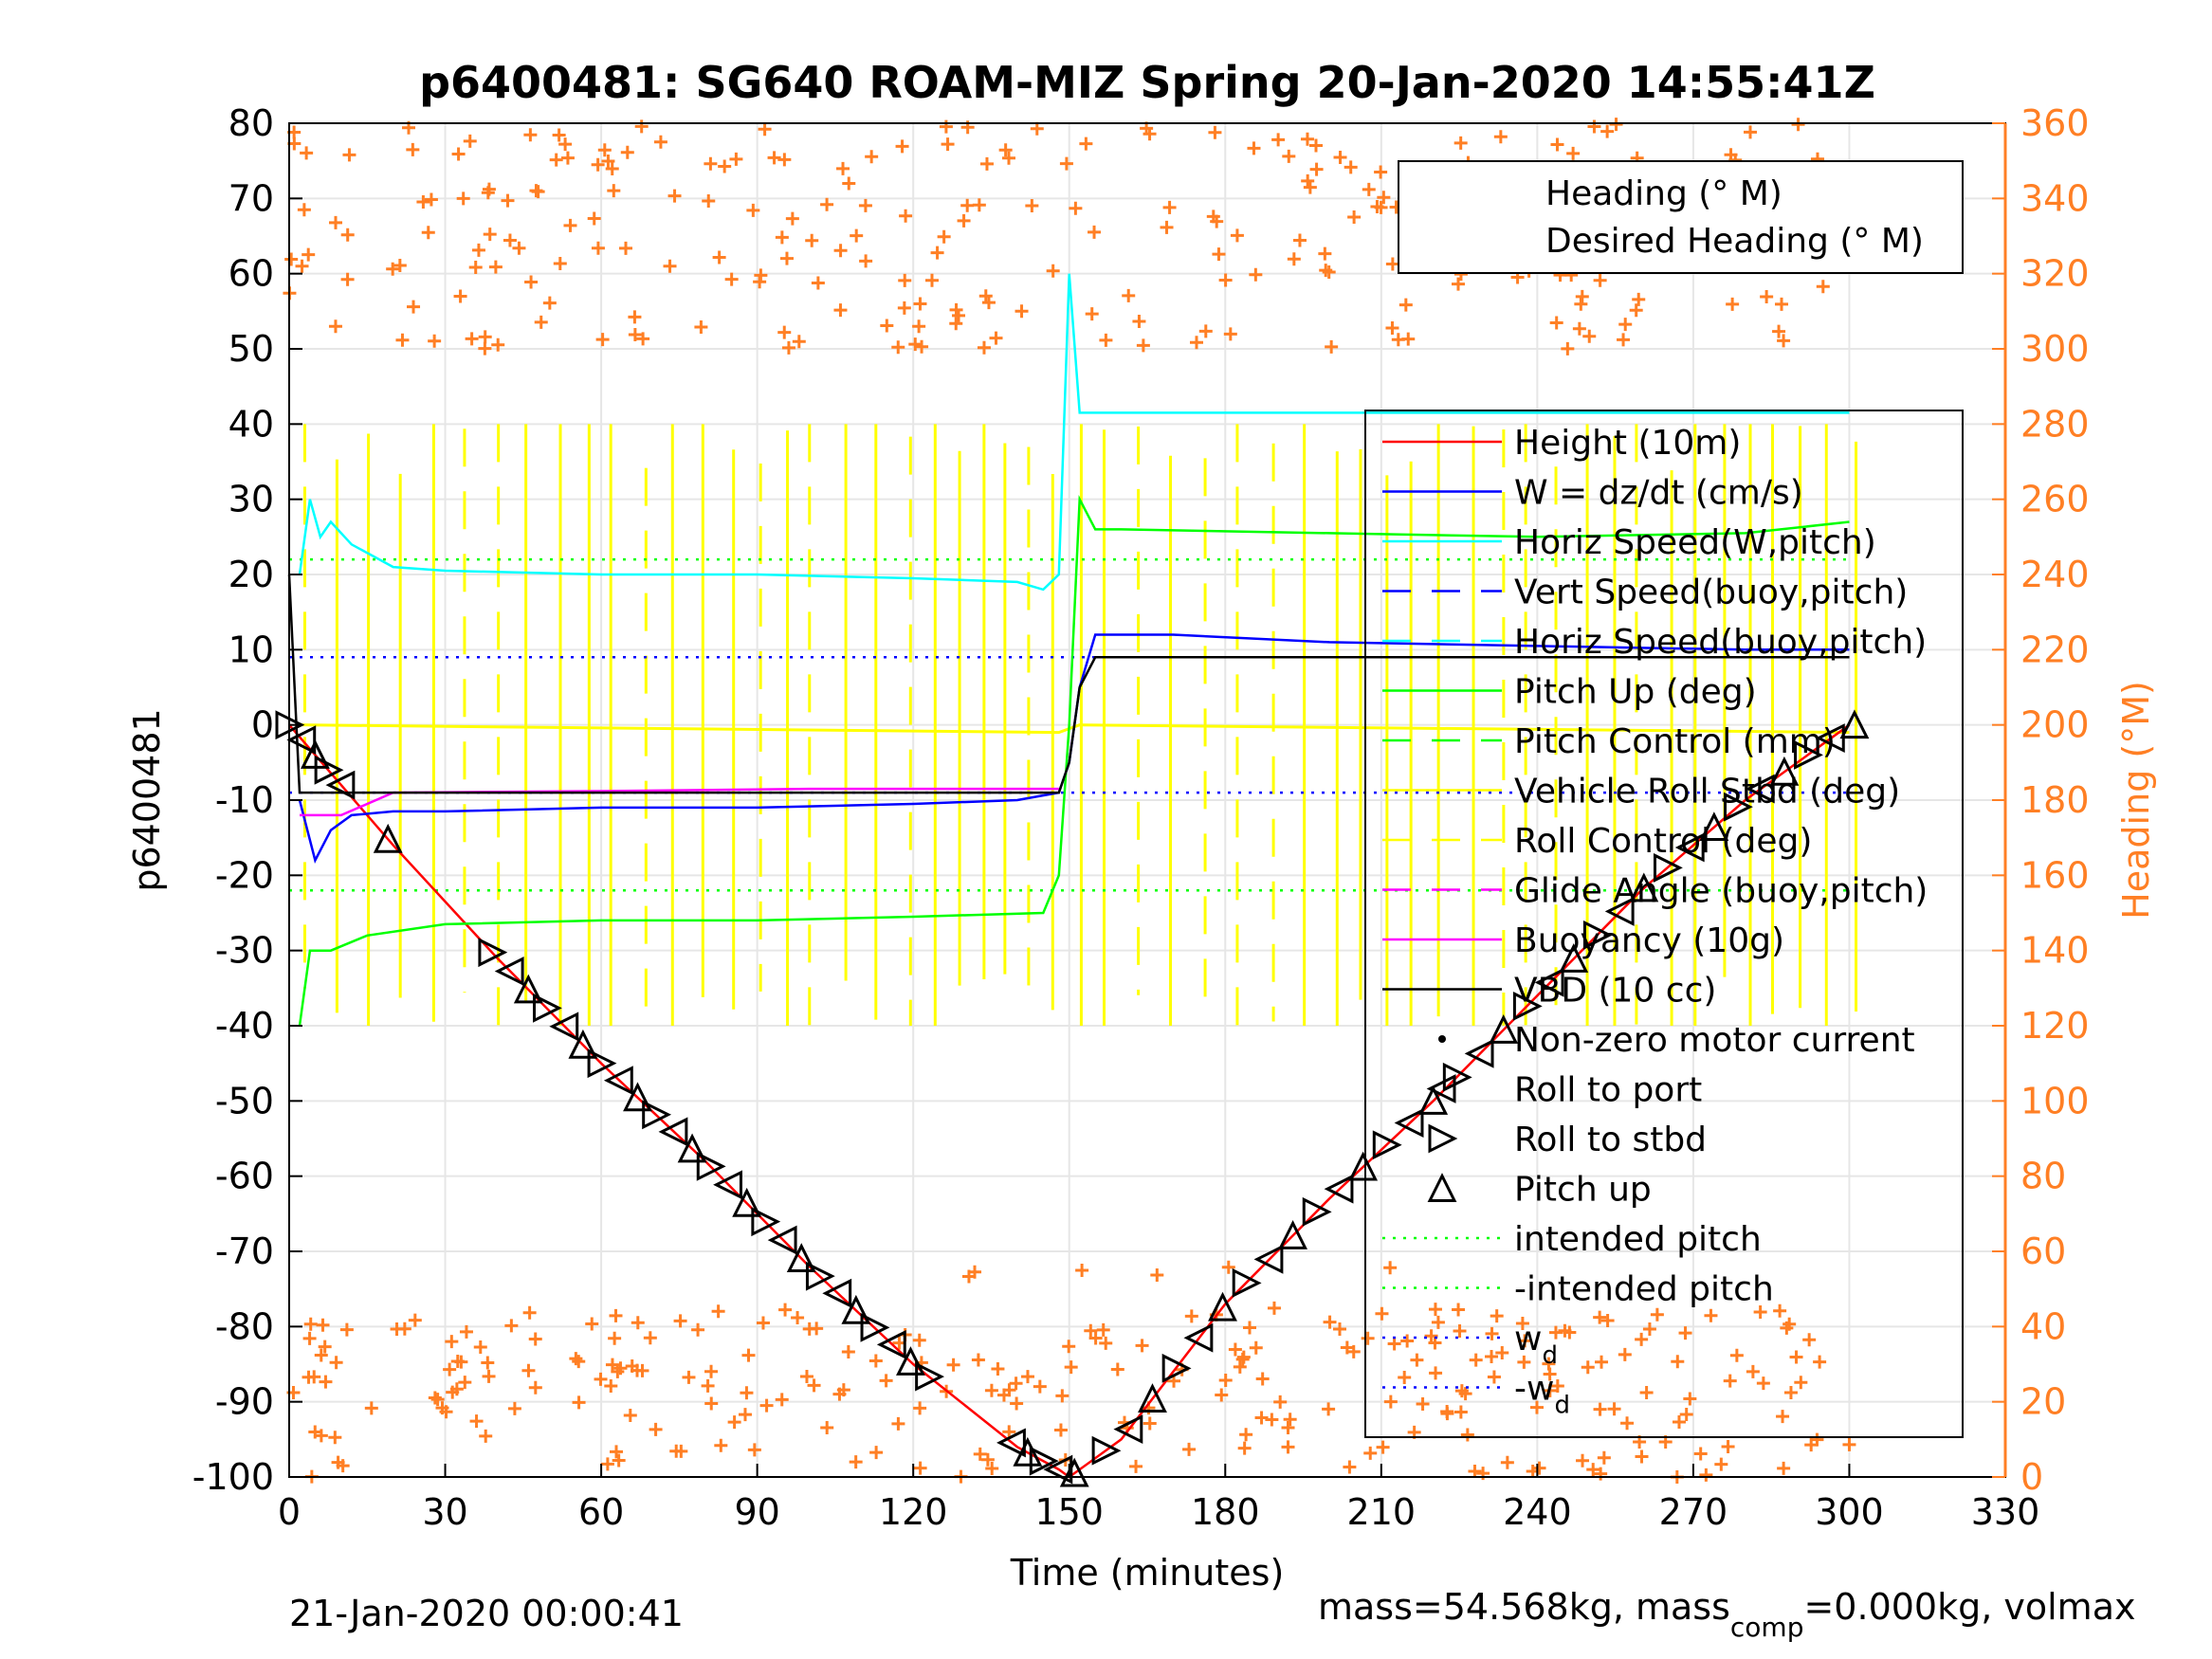 The width and height of the screenshot is (2212, 1659). I want to click on y-tick-label: -60, so click(244, 1176).